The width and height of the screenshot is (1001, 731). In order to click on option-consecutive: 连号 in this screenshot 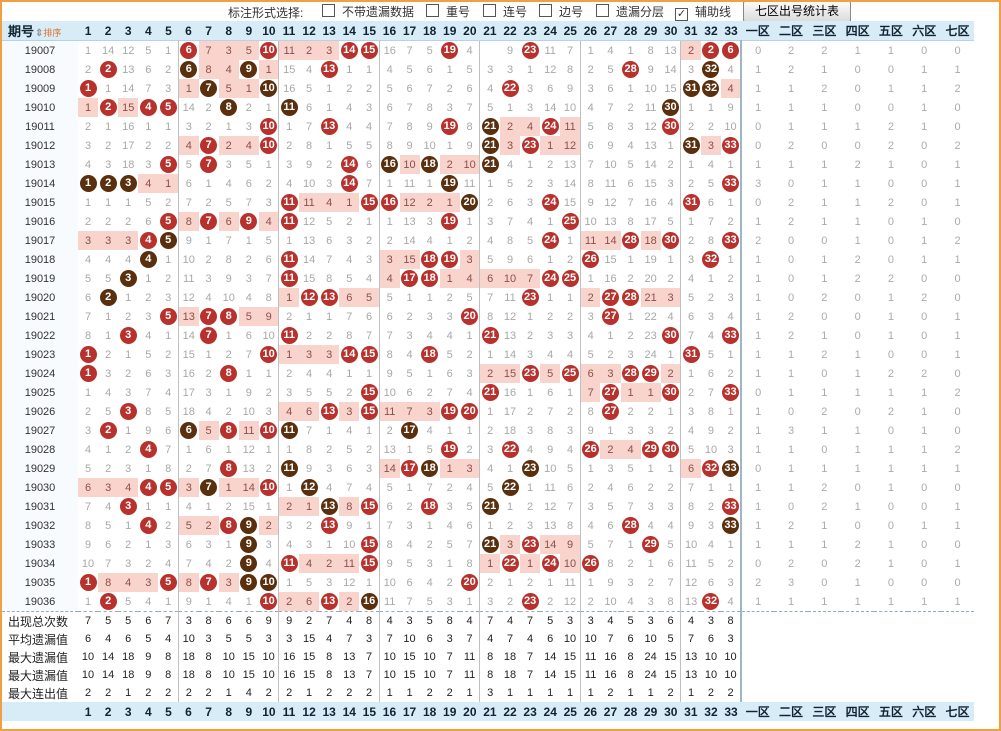, I will do `click(505, 11)`.